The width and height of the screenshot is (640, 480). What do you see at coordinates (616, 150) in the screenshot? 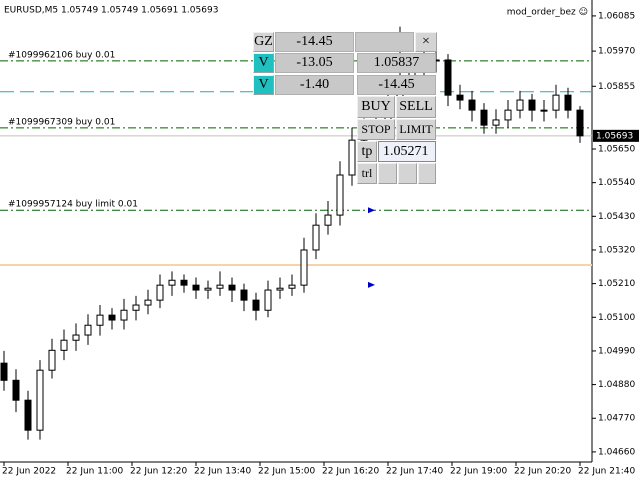
I see `y-tick-label: 1.05650` at bounding box center [616, 150].